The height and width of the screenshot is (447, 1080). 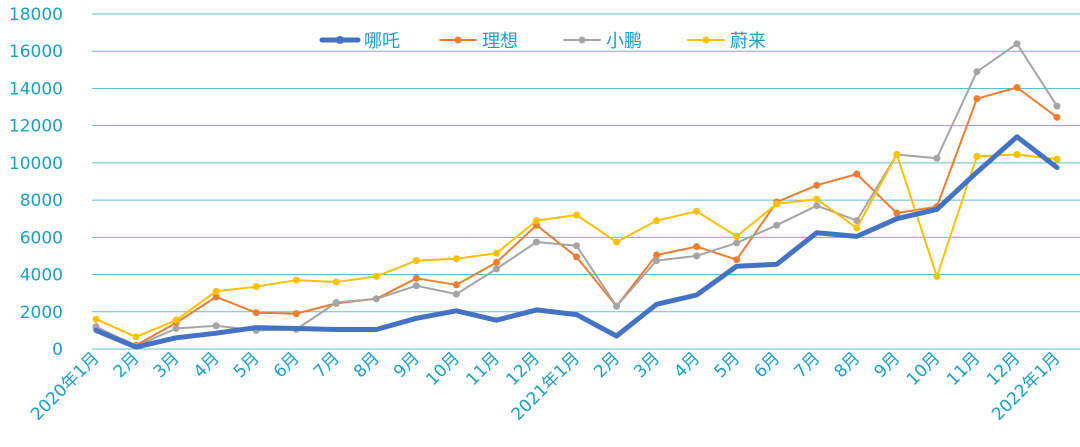 I want to click on y-tick-label: 4000, so click(x=41, y=276).